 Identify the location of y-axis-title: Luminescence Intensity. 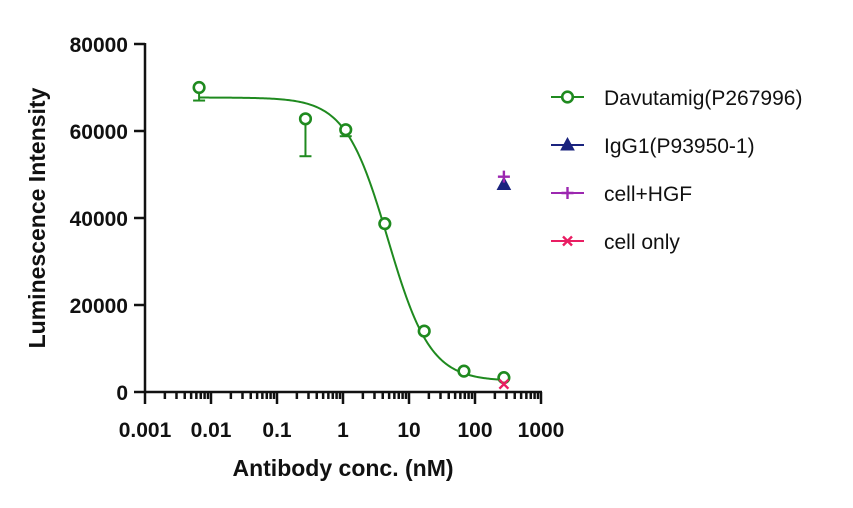
(37, 217).